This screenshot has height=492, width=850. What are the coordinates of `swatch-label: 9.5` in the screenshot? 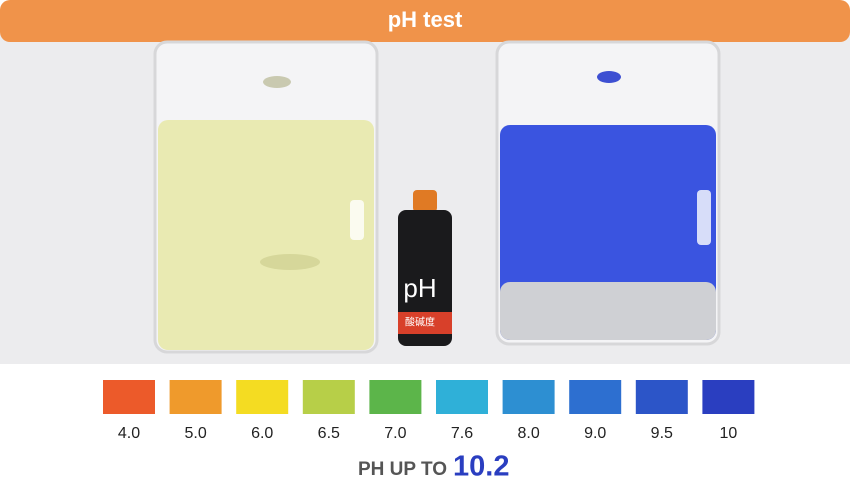 It's located at (662, 433).